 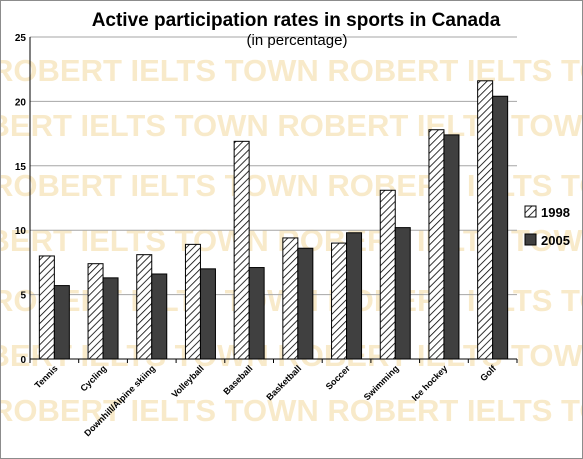 I want to click on y-tick-label: 20, so click(x=21, y=102).